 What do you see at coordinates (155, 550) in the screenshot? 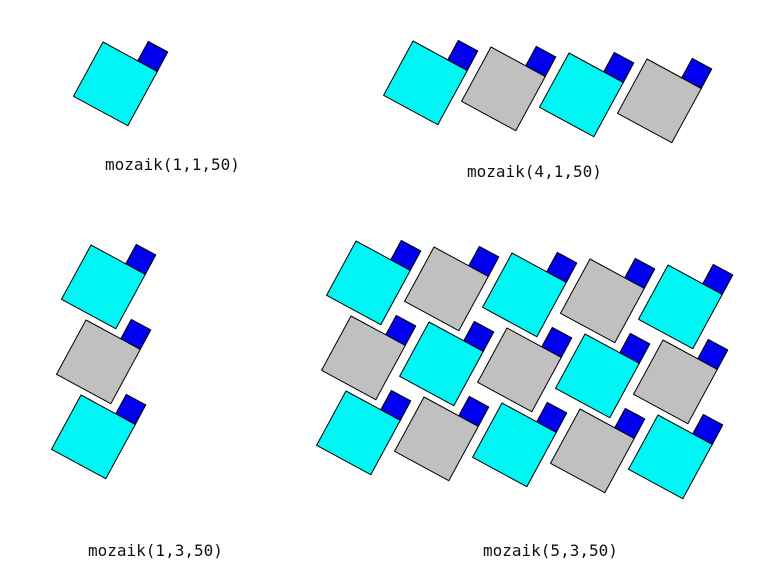
I see `caption-mozaik-1-3: mozaik(1,3,50)` at bounding box center [155, 550].